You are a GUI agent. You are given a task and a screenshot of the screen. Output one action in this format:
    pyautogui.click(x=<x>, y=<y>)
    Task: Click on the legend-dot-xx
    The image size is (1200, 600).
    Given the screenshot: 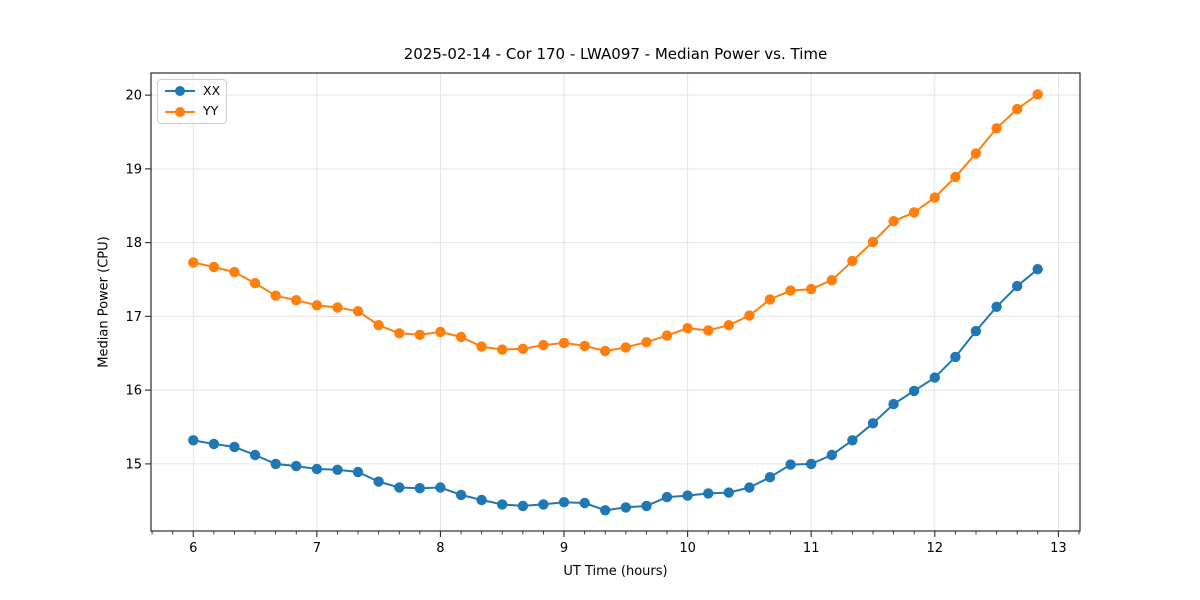 What is the action you would take?
    pyautogui.click(x=180, y=91)
    